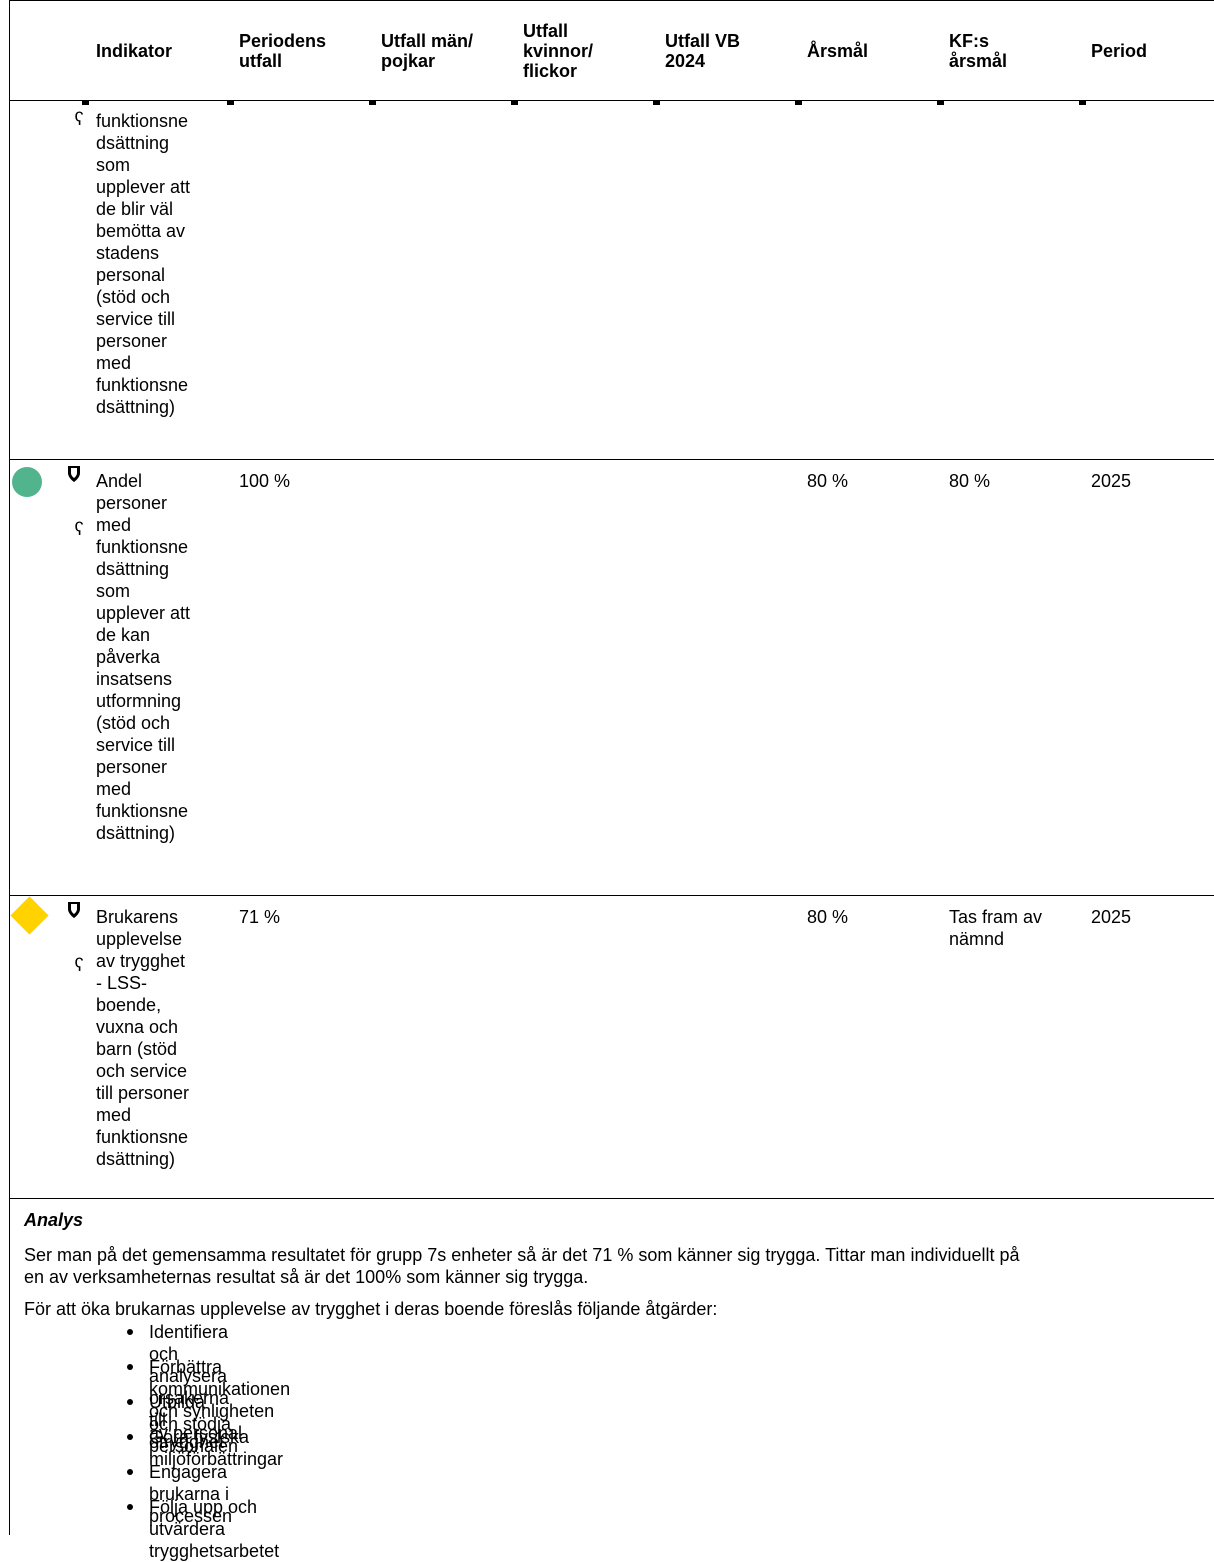 The width and height of the screenshot is (1214, 1562). I want to click on row1-indicator-line: stadens, so click(128, 253).